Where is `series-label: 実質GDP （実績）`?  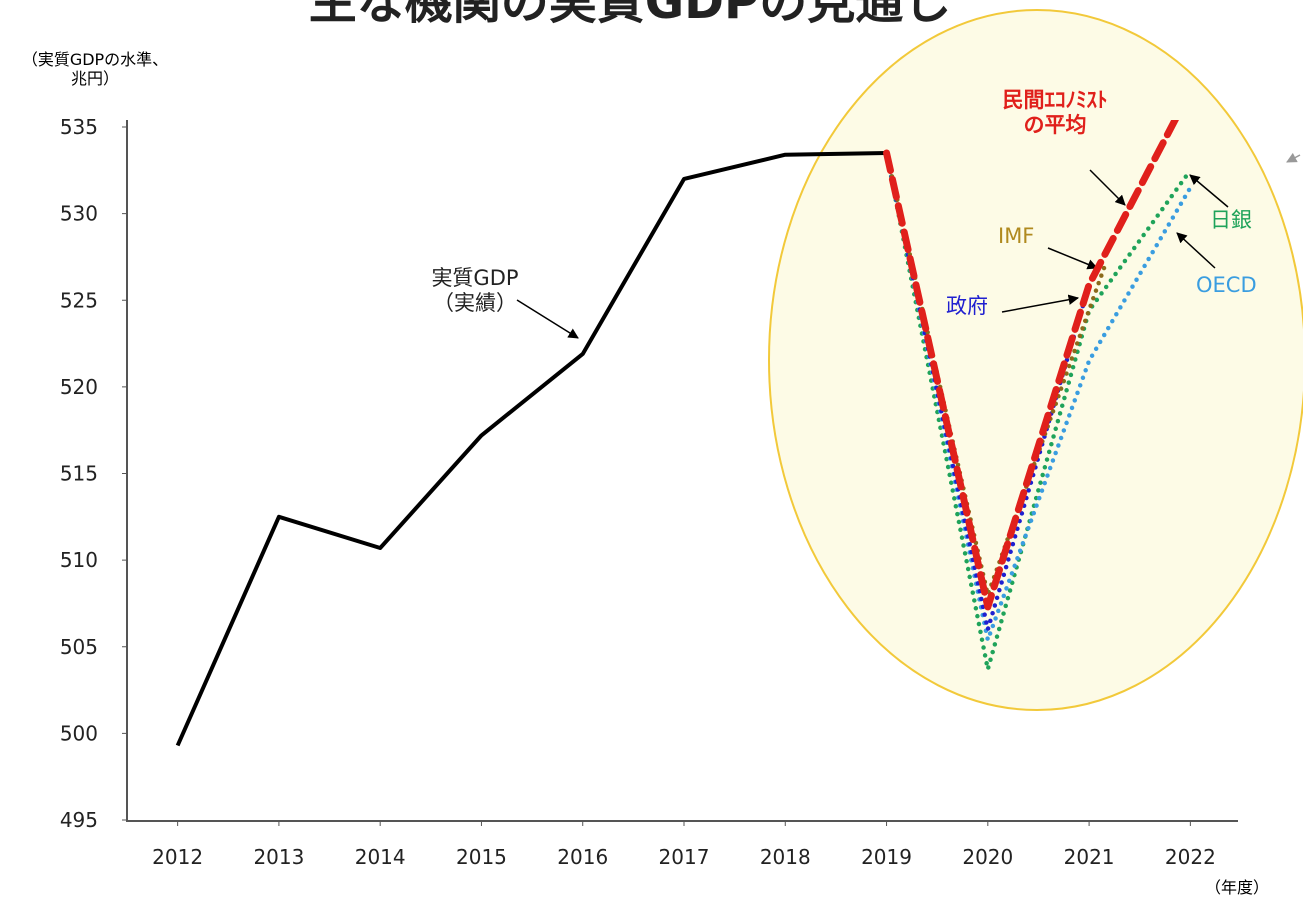
series-label: 実質GDP （実績） is located at coordinates (475, 291).